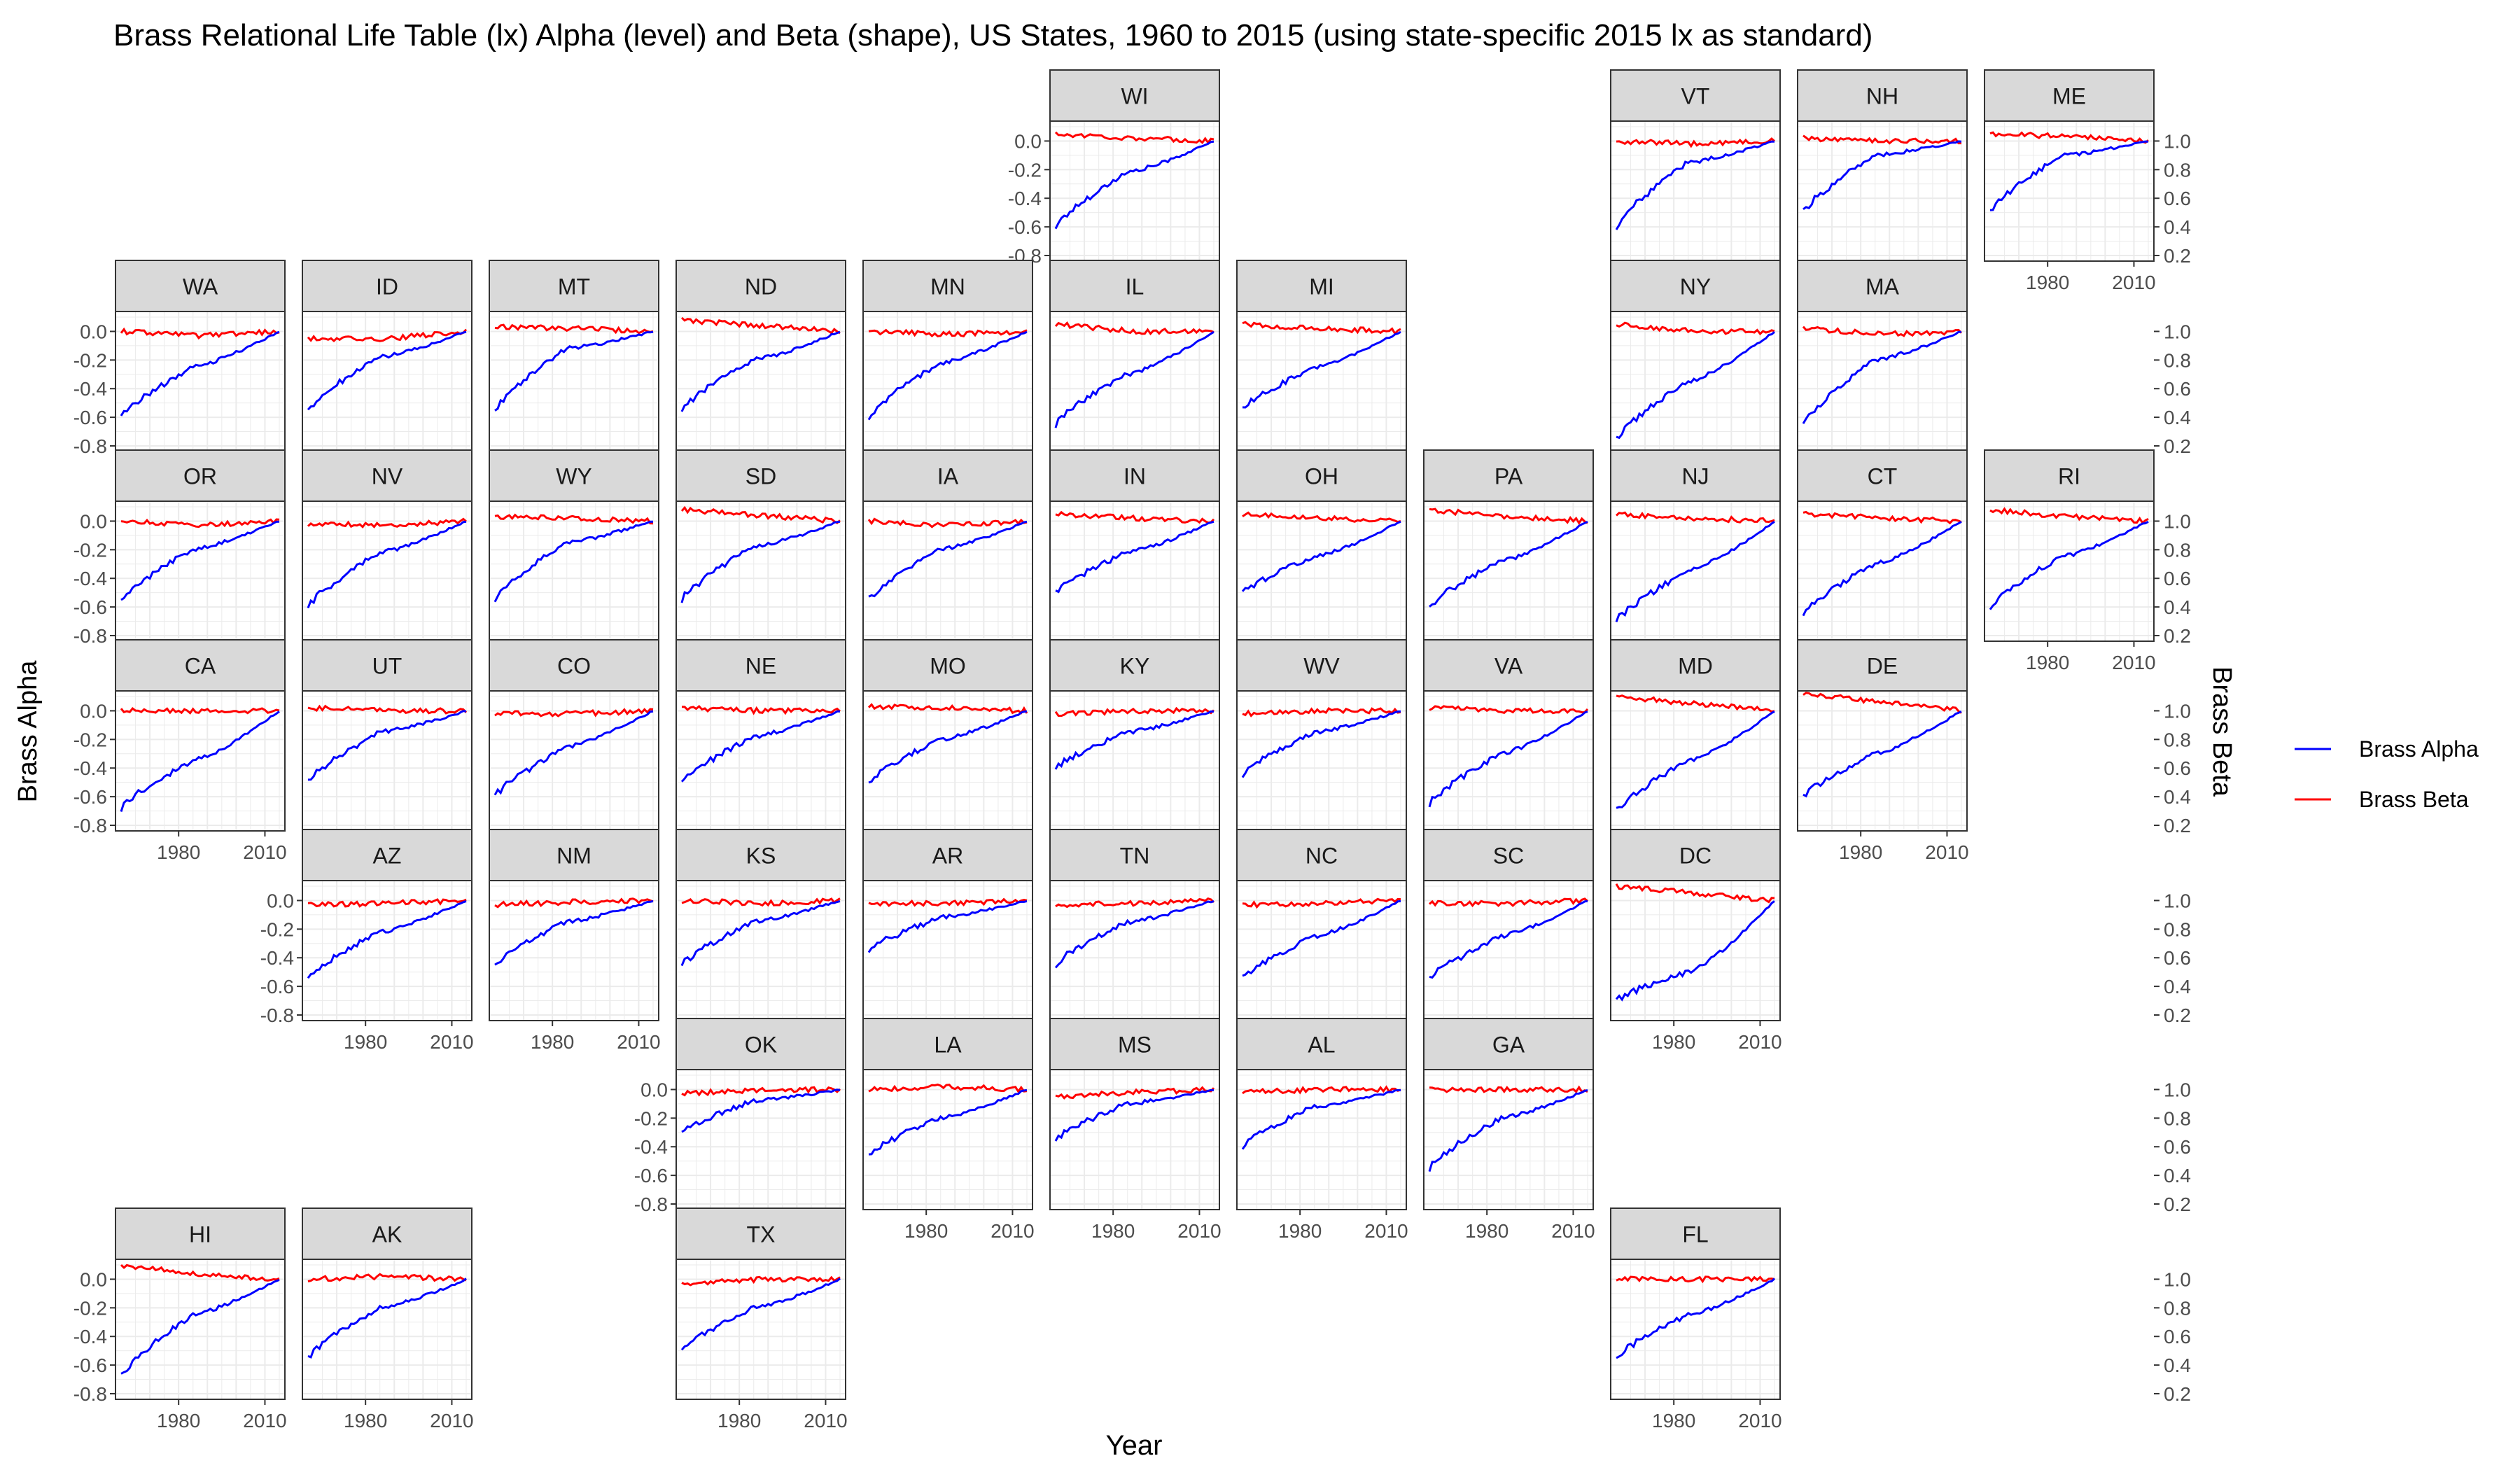 Image resolution: width=2520 pixels, height=1470 pixels. I want to click on y-right-tick-label: 1.0, so click(2177, 1279).